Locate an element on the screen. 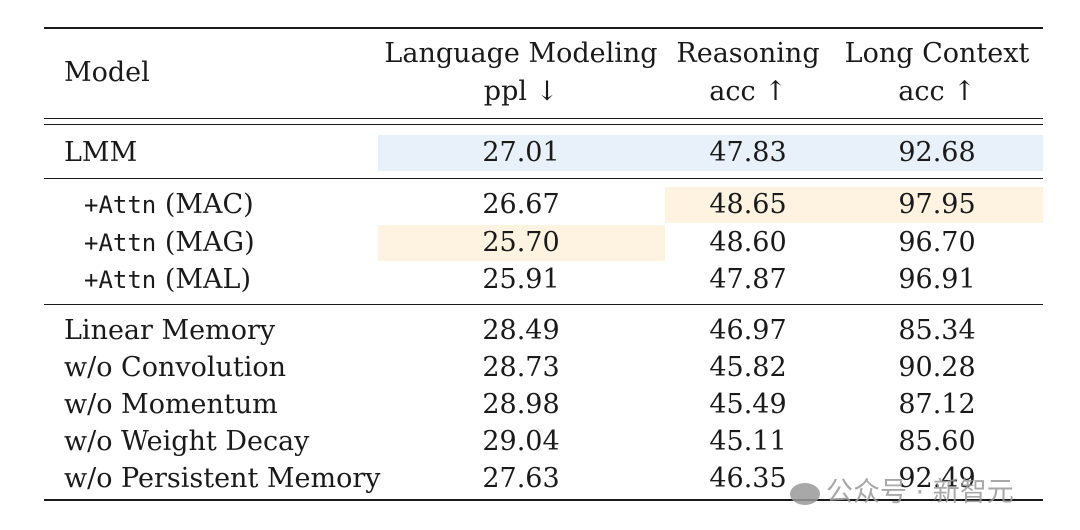  wechat-icon is located at coordinates (805, 493).